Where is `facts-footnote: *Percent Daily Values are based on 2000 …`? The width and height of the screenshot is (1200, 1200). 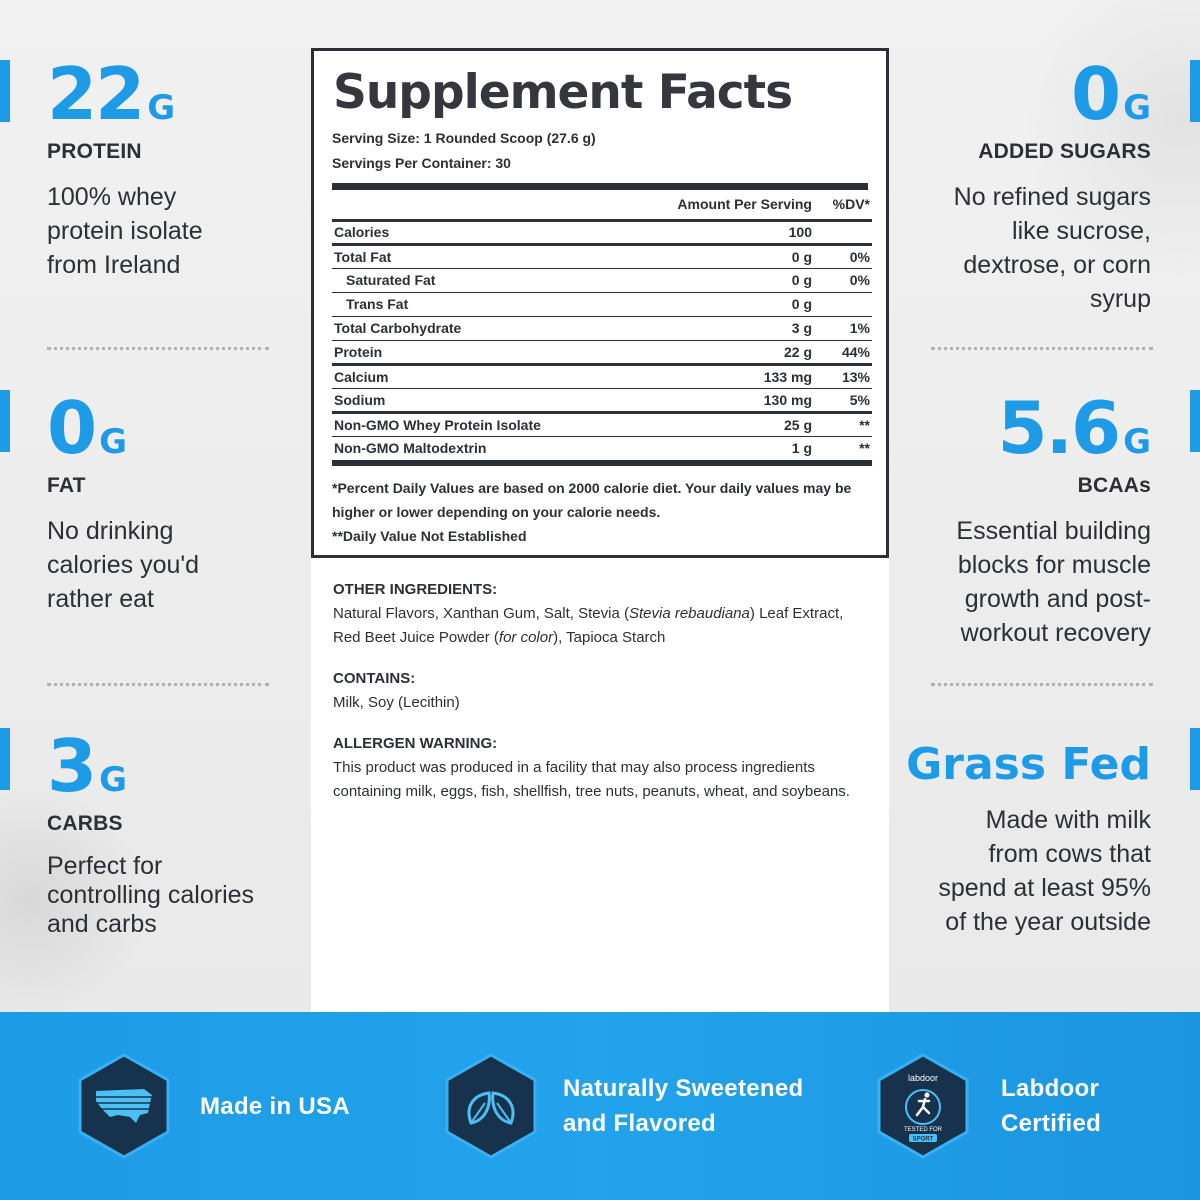
facts-footnote: *Percent Daily Values are based on 2000 … is located at coordinates (592, 512).